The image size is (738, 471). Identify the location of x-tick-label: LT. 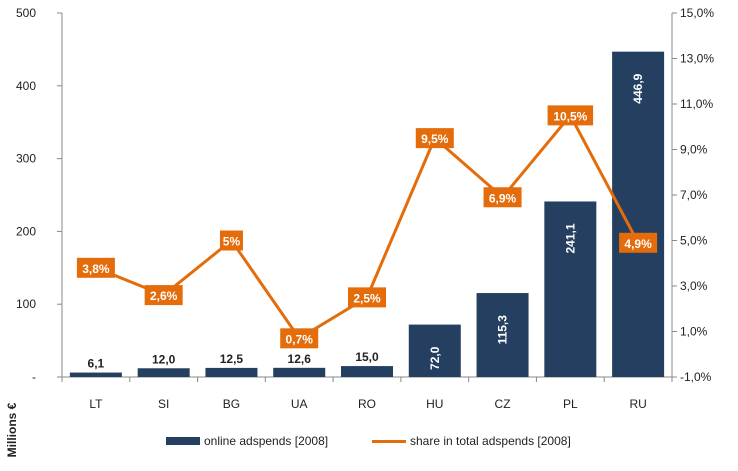
(96, 404).